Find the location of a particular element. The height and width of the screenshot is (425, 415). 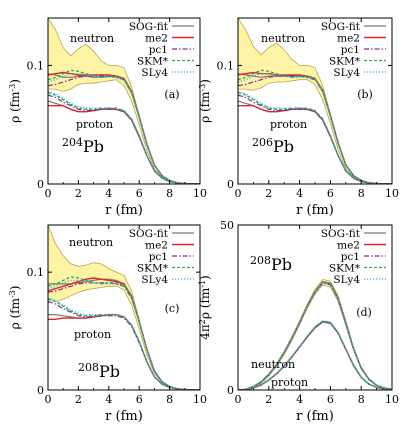

sog-uncertainty-band is located at coordinates (315, 334).